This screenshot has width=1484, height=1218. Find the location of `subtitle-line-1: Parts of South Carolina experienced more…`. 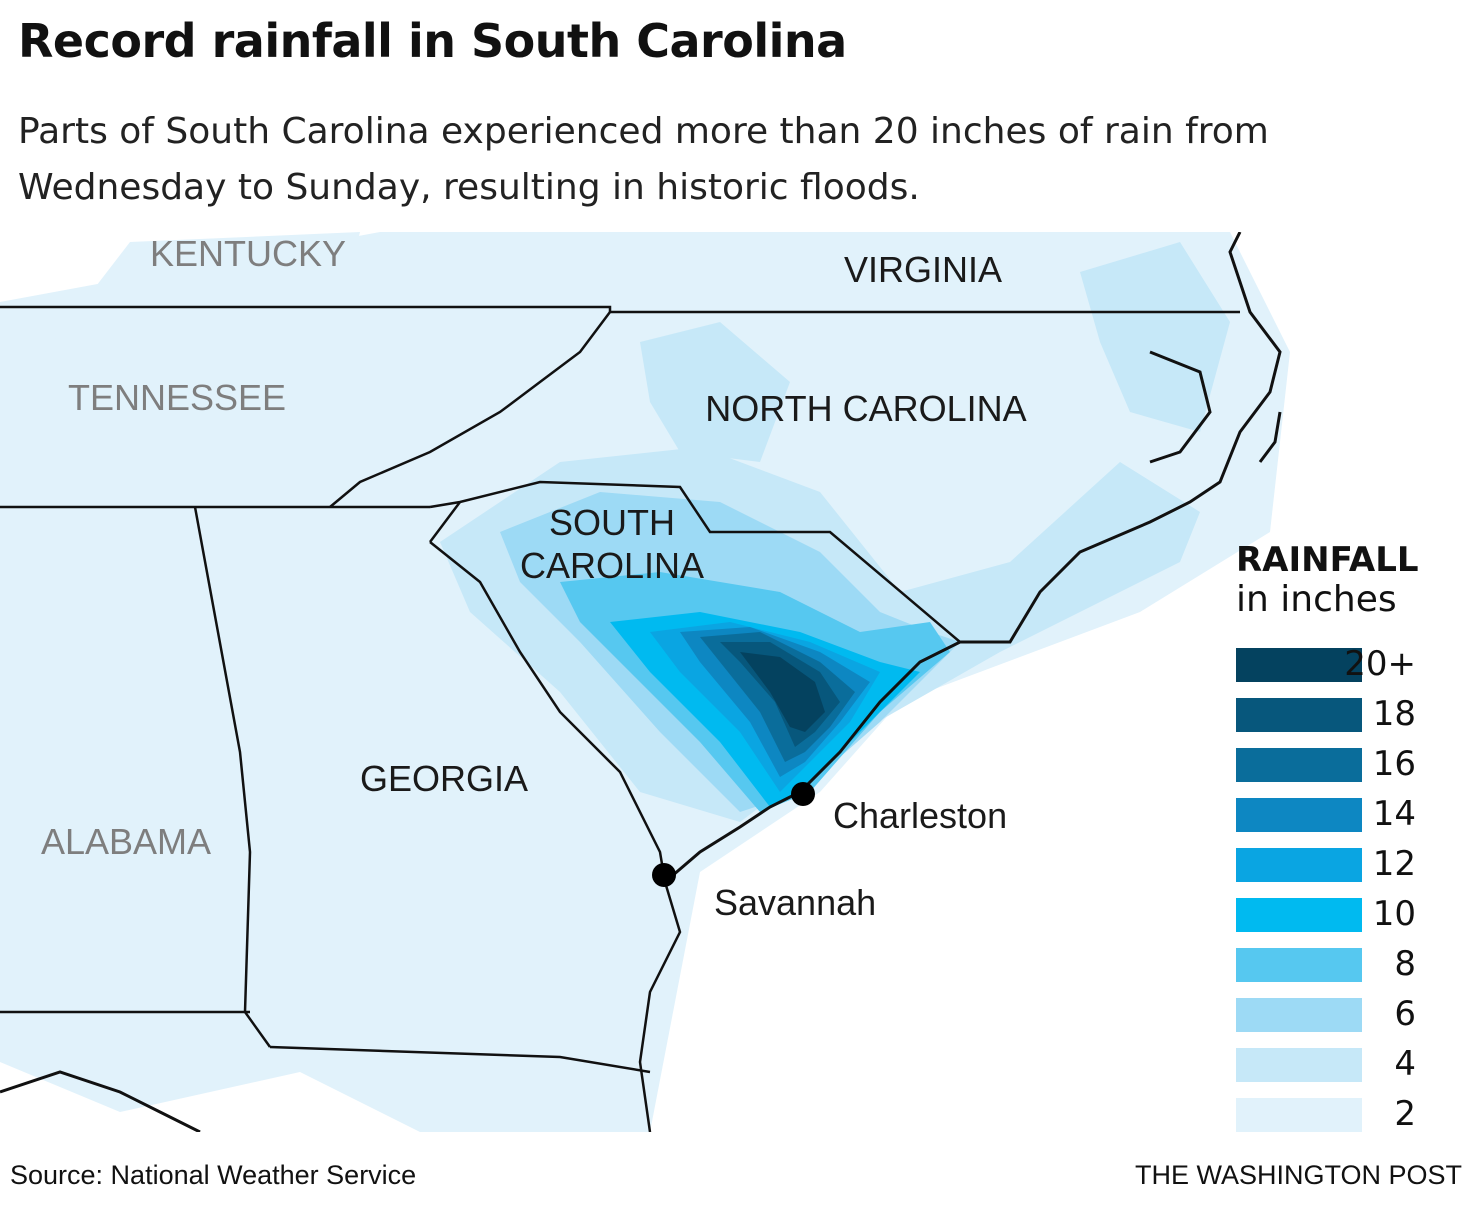

subtitle-line-1: Parts of South Carolina experienced more… is located at coordinates (643, 131).